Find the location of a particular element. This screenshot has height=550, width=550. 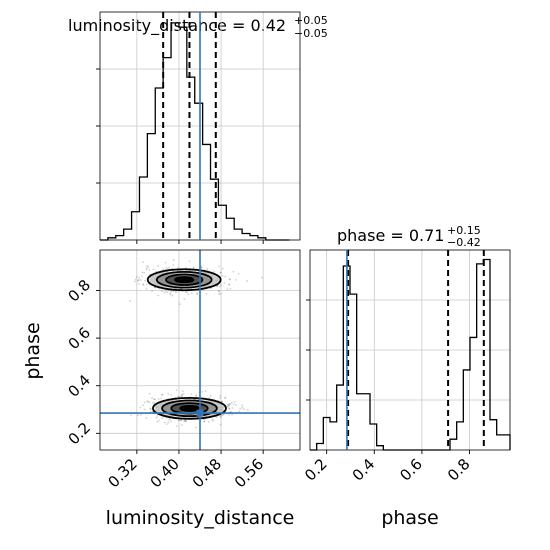

x-axis-label-luminosity-distance: luminosity_distance is located at coordinates (200, 518).